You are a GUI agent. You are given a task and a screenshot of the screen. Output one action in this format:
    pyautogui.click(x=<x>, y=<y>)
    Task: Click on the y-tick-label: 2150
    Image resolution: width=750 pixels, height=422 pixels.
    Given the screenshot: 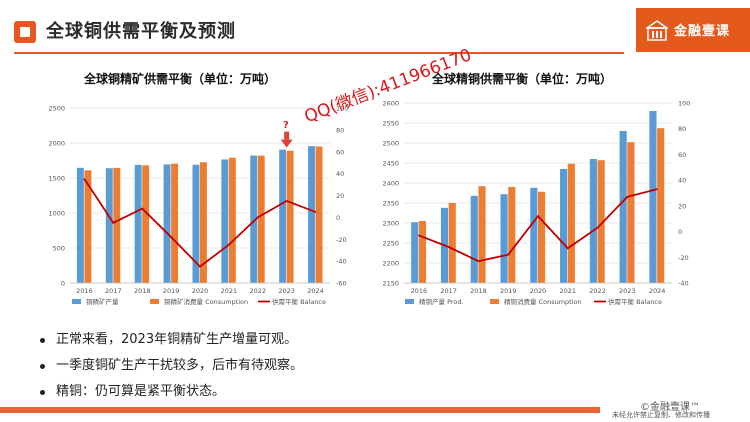 What is the action you would take?
    pyautogui.click(x=390, y=284)
    